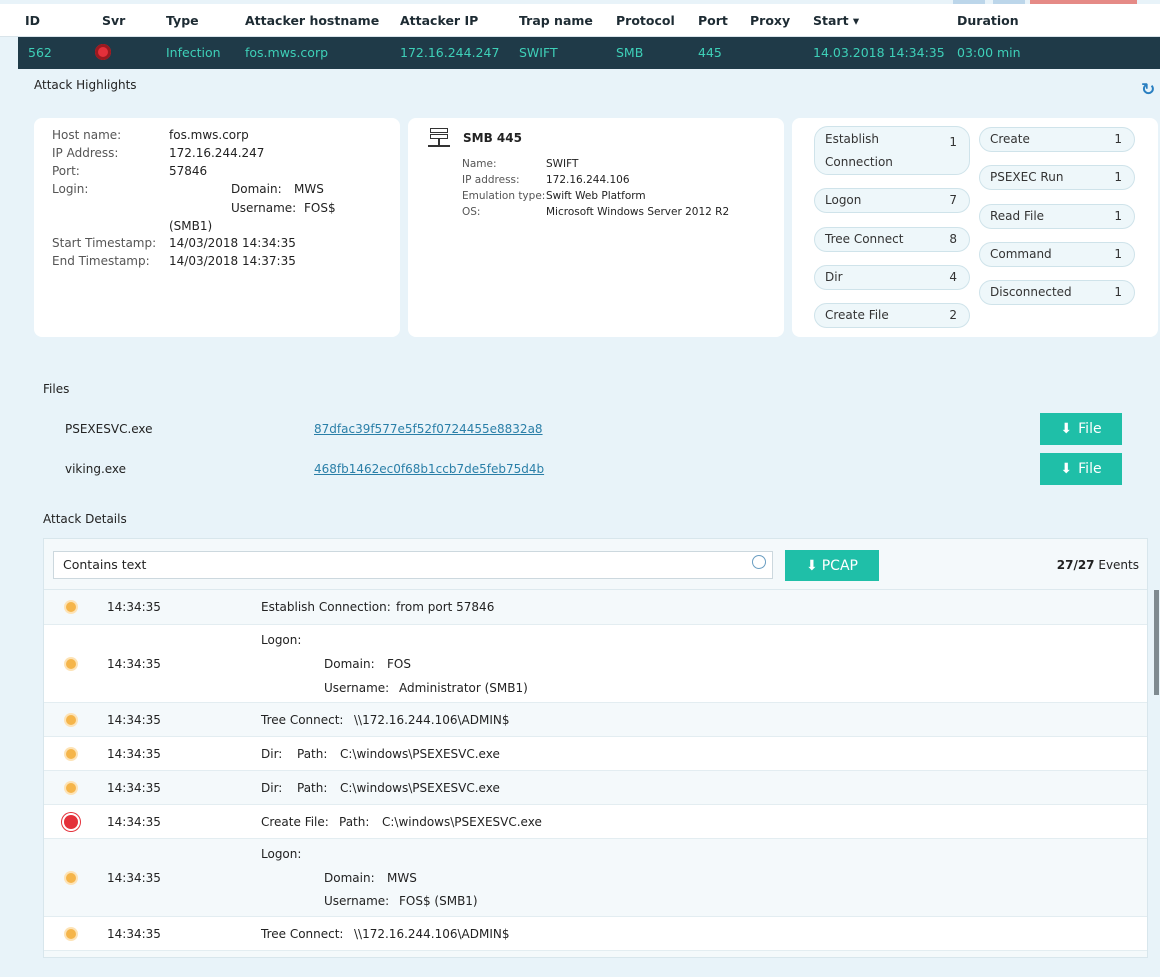  Describe the element at coordinates (839, 565) in the screenshot. I see `button-label: PCAP` at that location.